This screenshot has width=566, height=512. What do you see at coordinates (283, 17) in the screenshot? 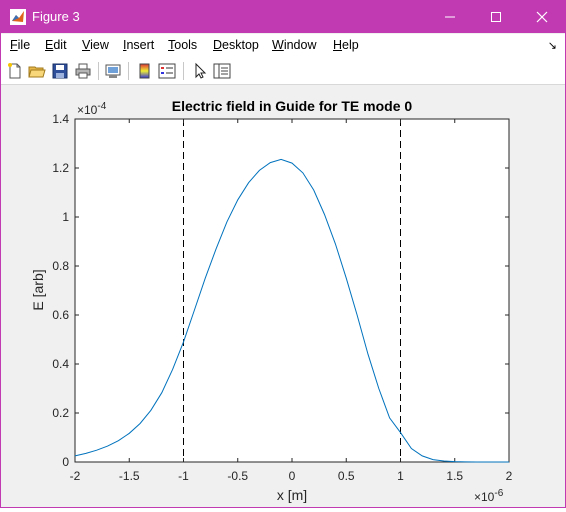
I see `title-bar: Figure 3` at bounding box center [283, 17].